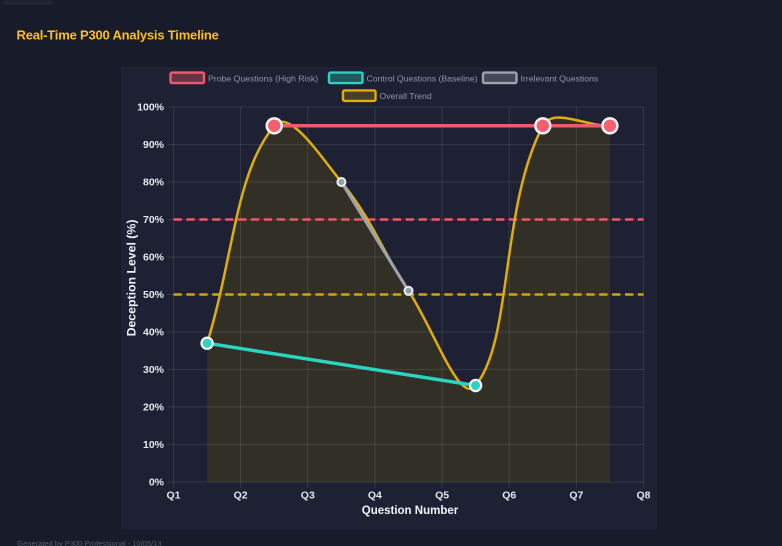  What do you see at coordinates (263, 78) in the screenshot?
I see `svg-text: Probe Questions (High Risk)` at bounding box center [263, 78].